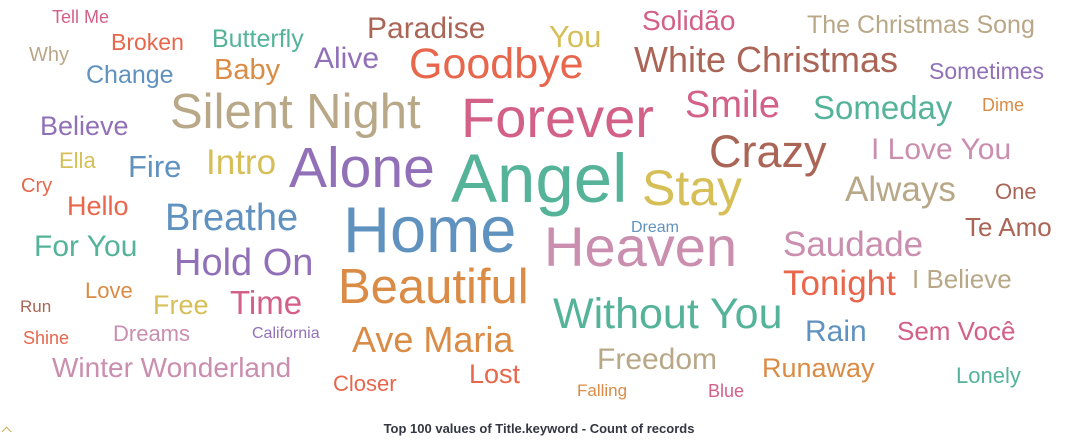 The width and height of the screenshot is (1078, 442). Describe the element at coordinates (818, 368) in the screenshot. I see `word-runaway: Runaway` at that location.